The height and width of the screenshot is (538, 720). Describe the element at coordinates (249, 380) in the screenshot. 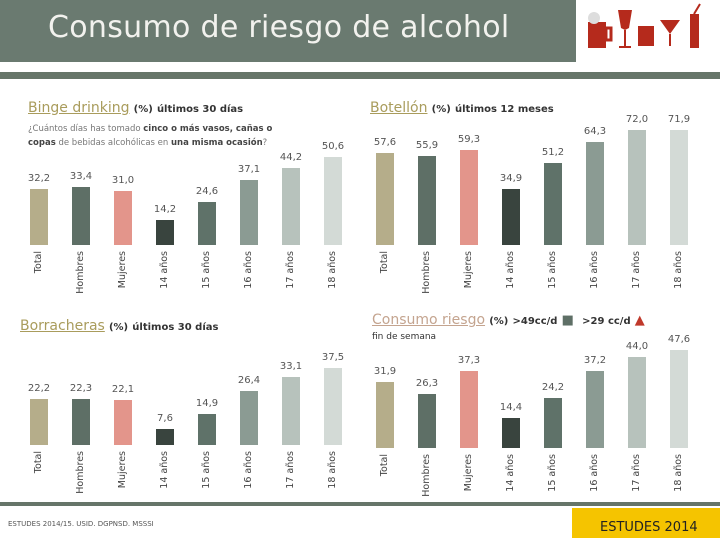

I see `data-label: 26,4` at that location.